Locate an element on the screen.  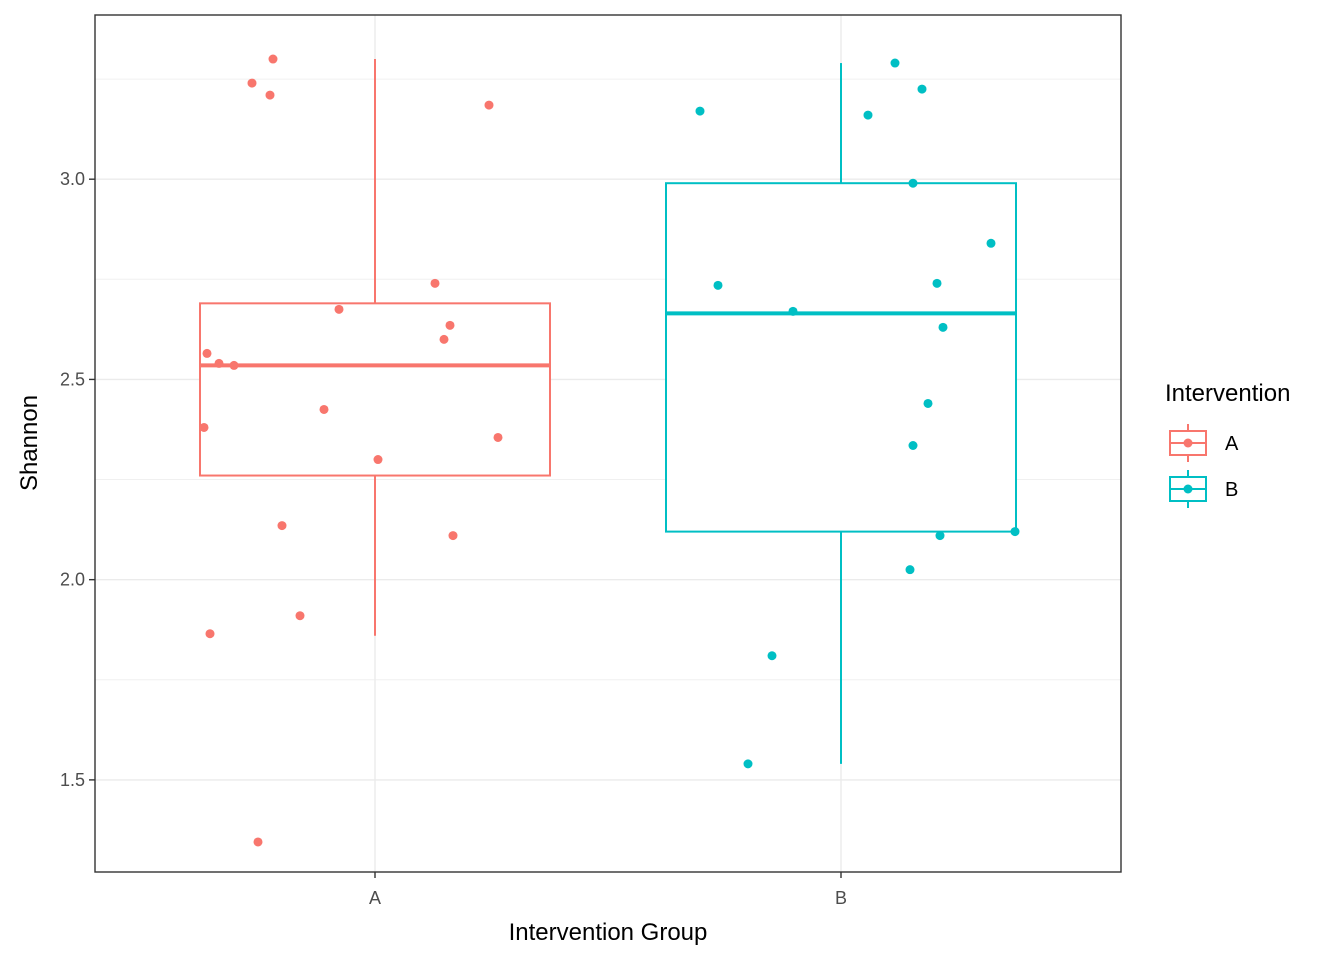
y-tick-label: 3.0 is located at coordinates (72, 179).